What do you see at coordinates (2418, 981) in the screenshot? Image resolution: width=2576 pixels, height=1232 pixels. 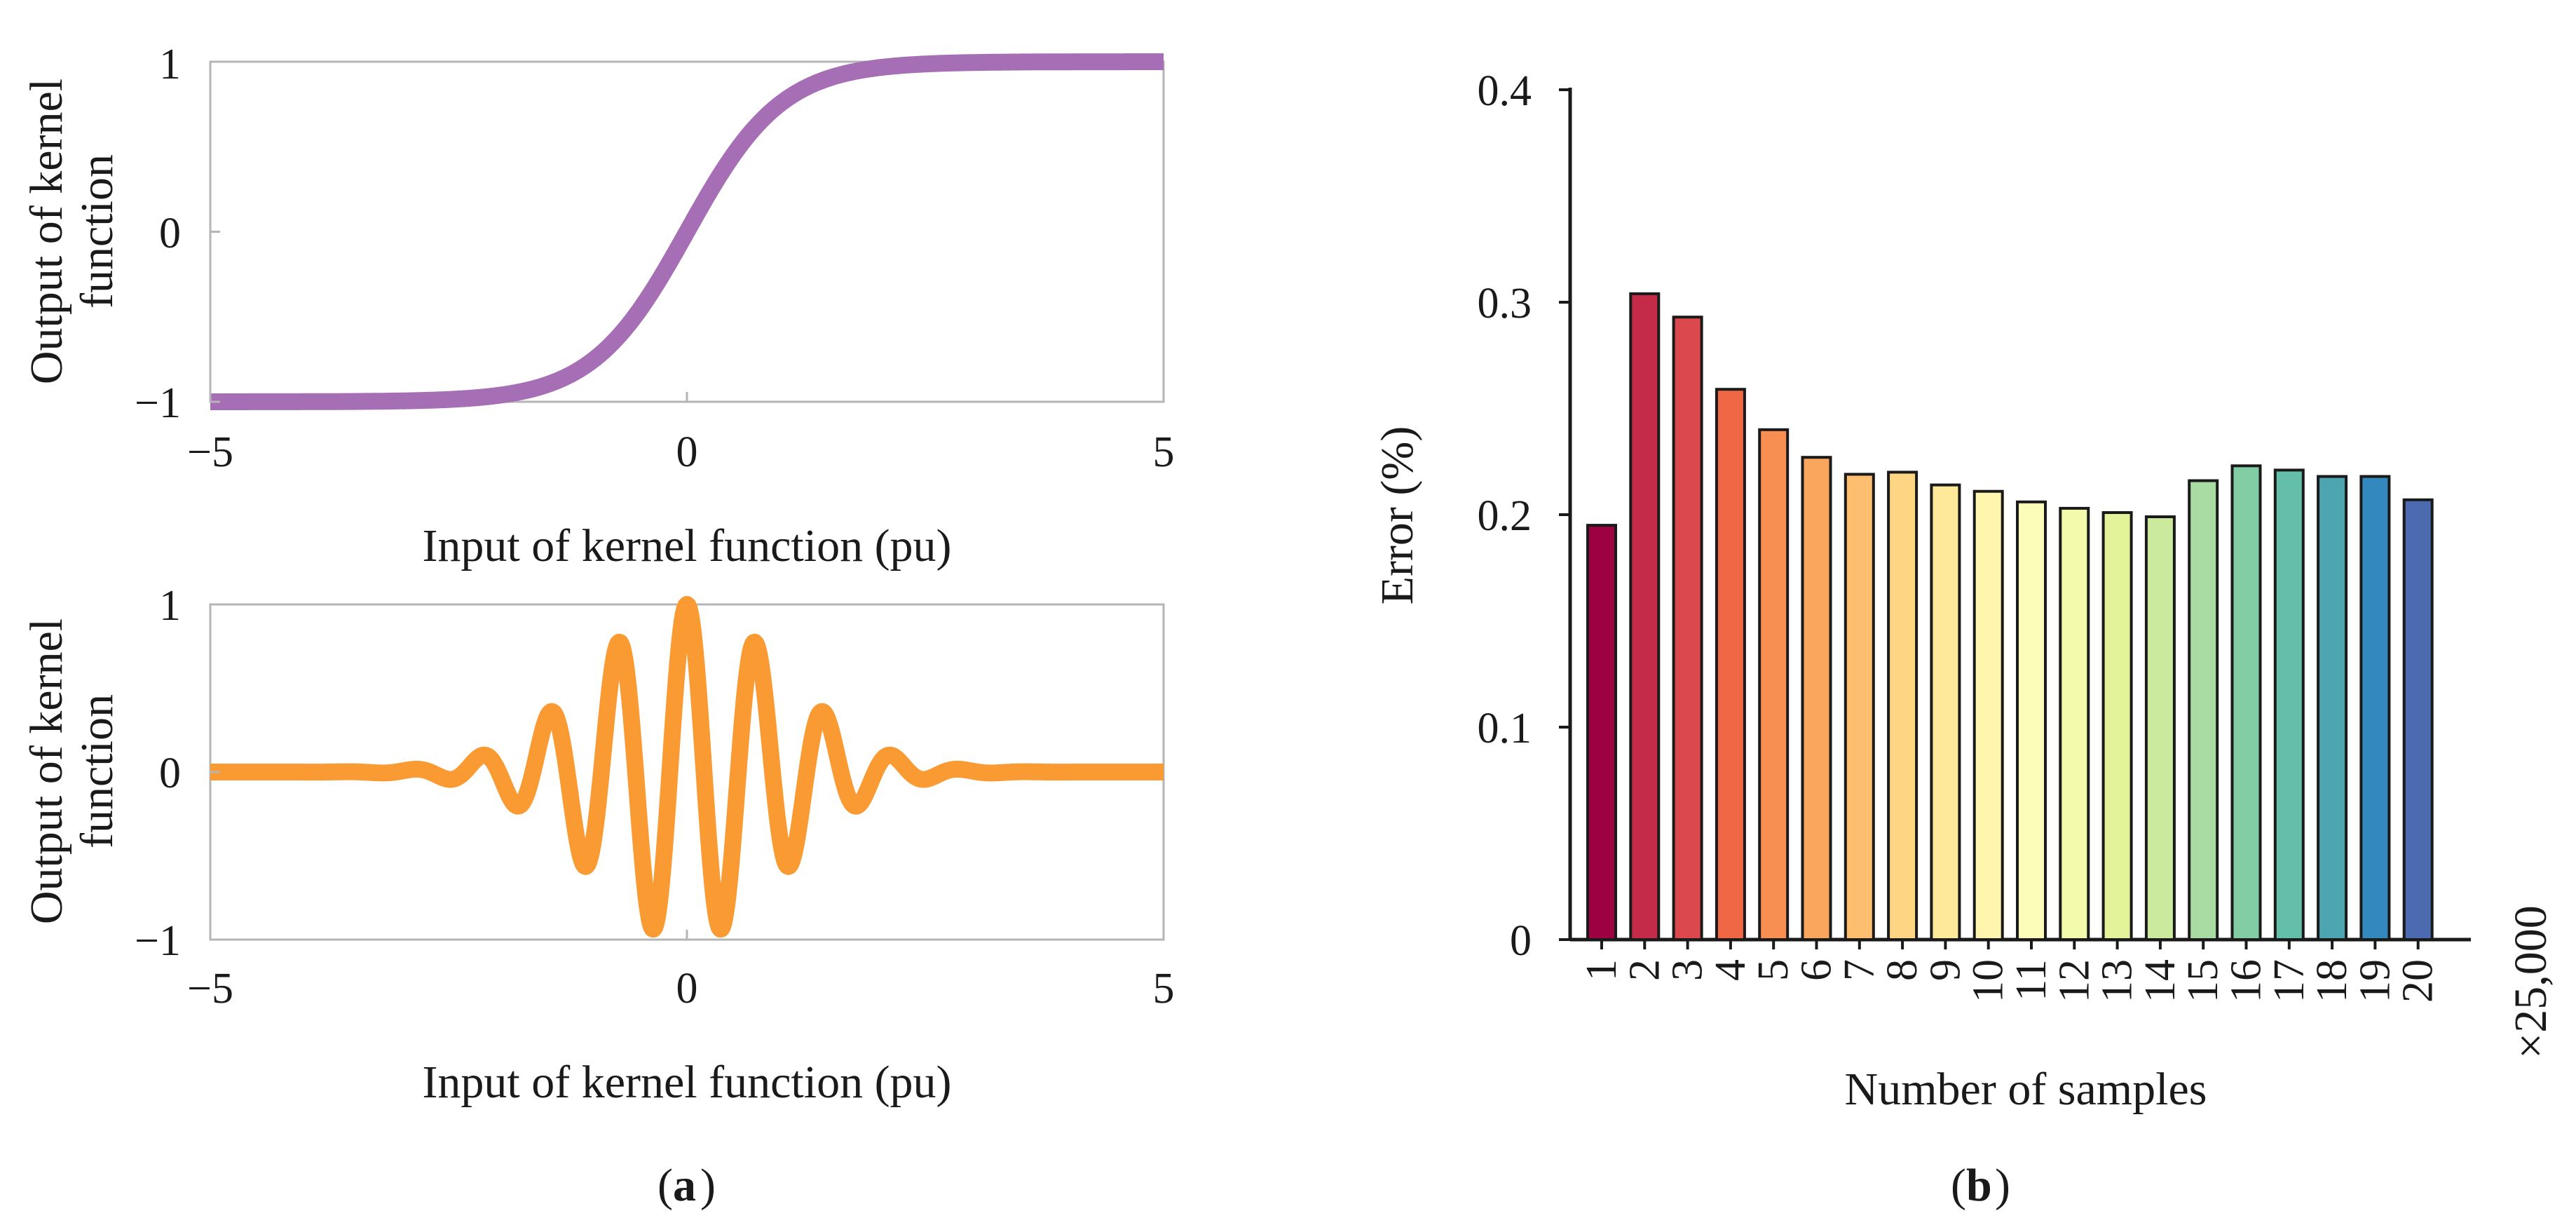 I see `x-tick-label-20: 20` at bounding box center [2418, 981].